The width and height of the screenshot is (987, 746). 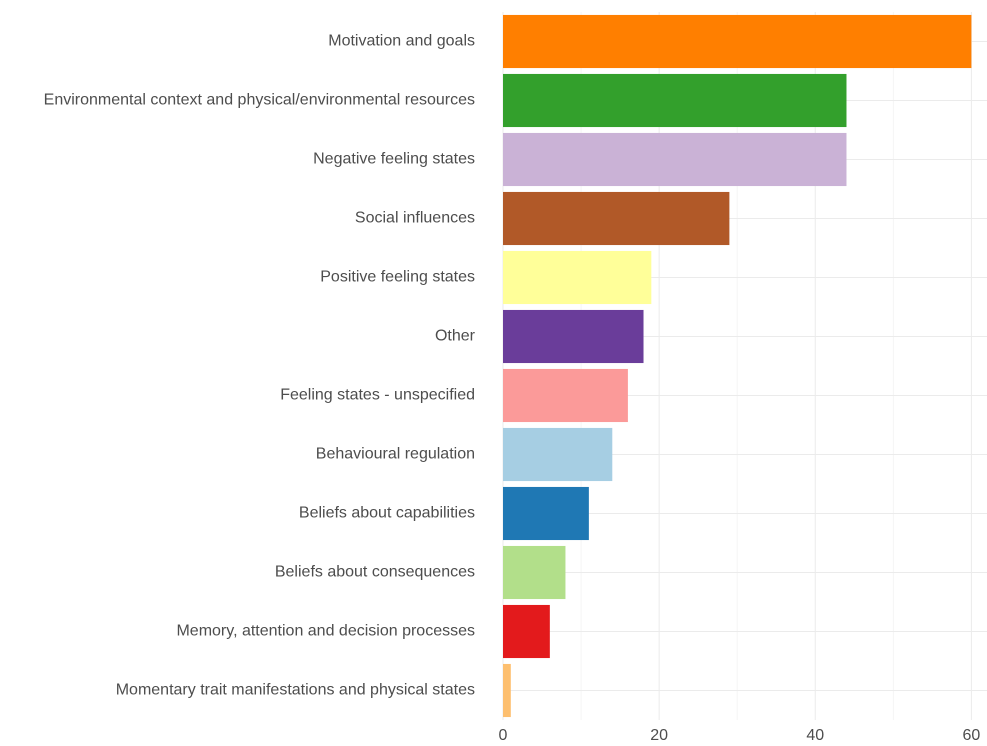 What do you see at coordinates (395, 454) in the screenshot?
I see `category-label: Behavioural regulation` at bounding box center [395, 454].